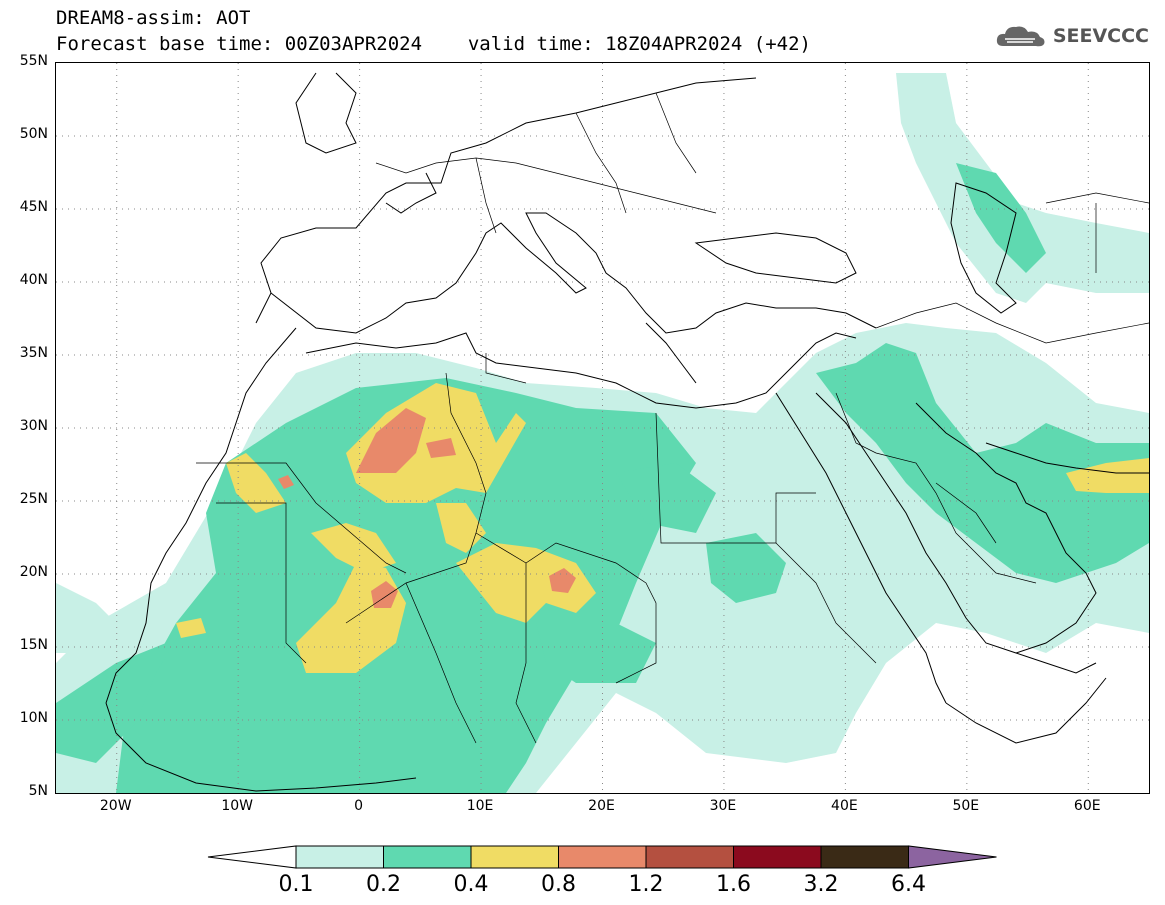 Image resolution: width=1165 pixels, height=905 pixels. I want to click on aot-colorbar, so click(602, 857).